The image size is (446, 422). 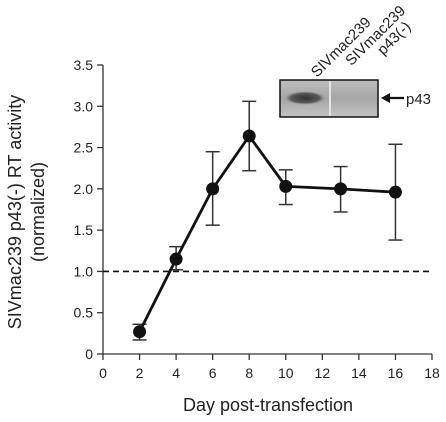 What do you see at coordinates (38, 212) in the screenshot?
I see `y-axis-title-line2: (normalized)` at bounding box center [38, 212].